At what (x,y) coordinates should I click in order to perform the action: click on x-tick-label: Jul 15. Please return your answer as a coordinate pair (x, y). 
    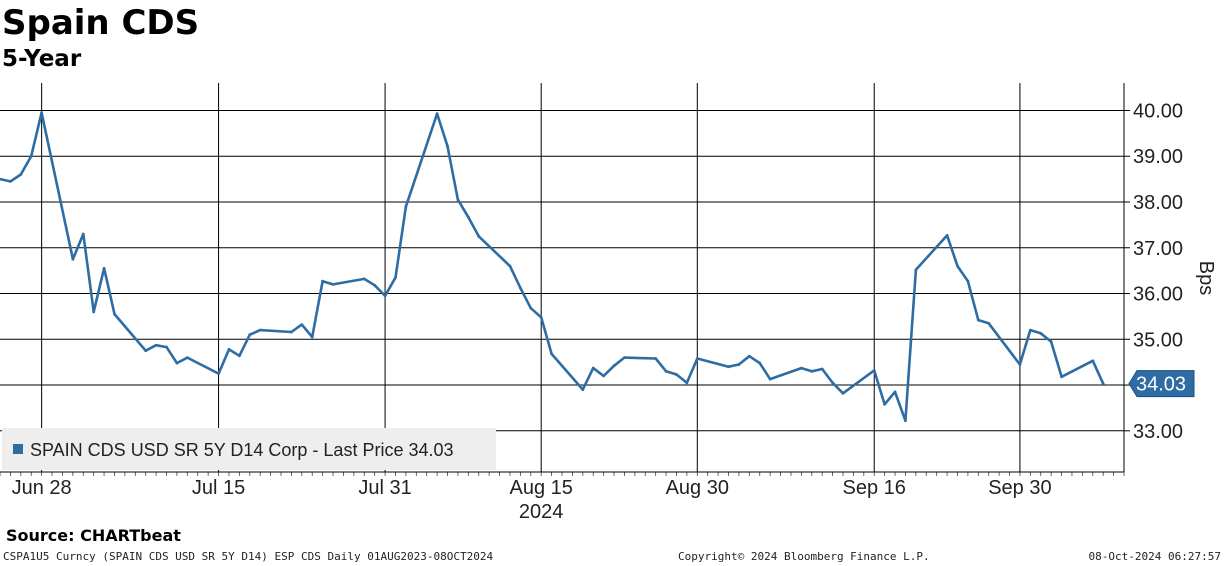
    Looking at the image, I should click on (218, 488).